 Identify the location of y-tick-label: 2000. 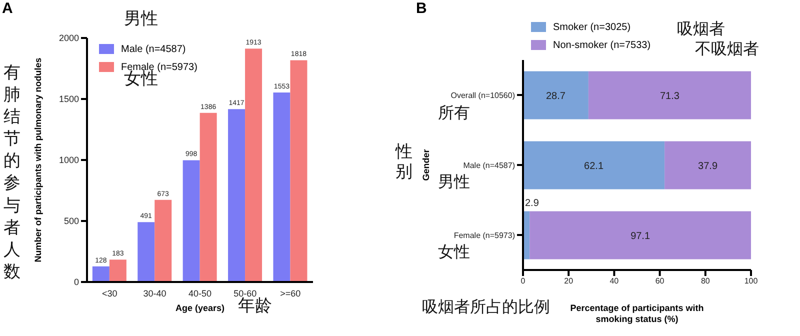
(68, 38).